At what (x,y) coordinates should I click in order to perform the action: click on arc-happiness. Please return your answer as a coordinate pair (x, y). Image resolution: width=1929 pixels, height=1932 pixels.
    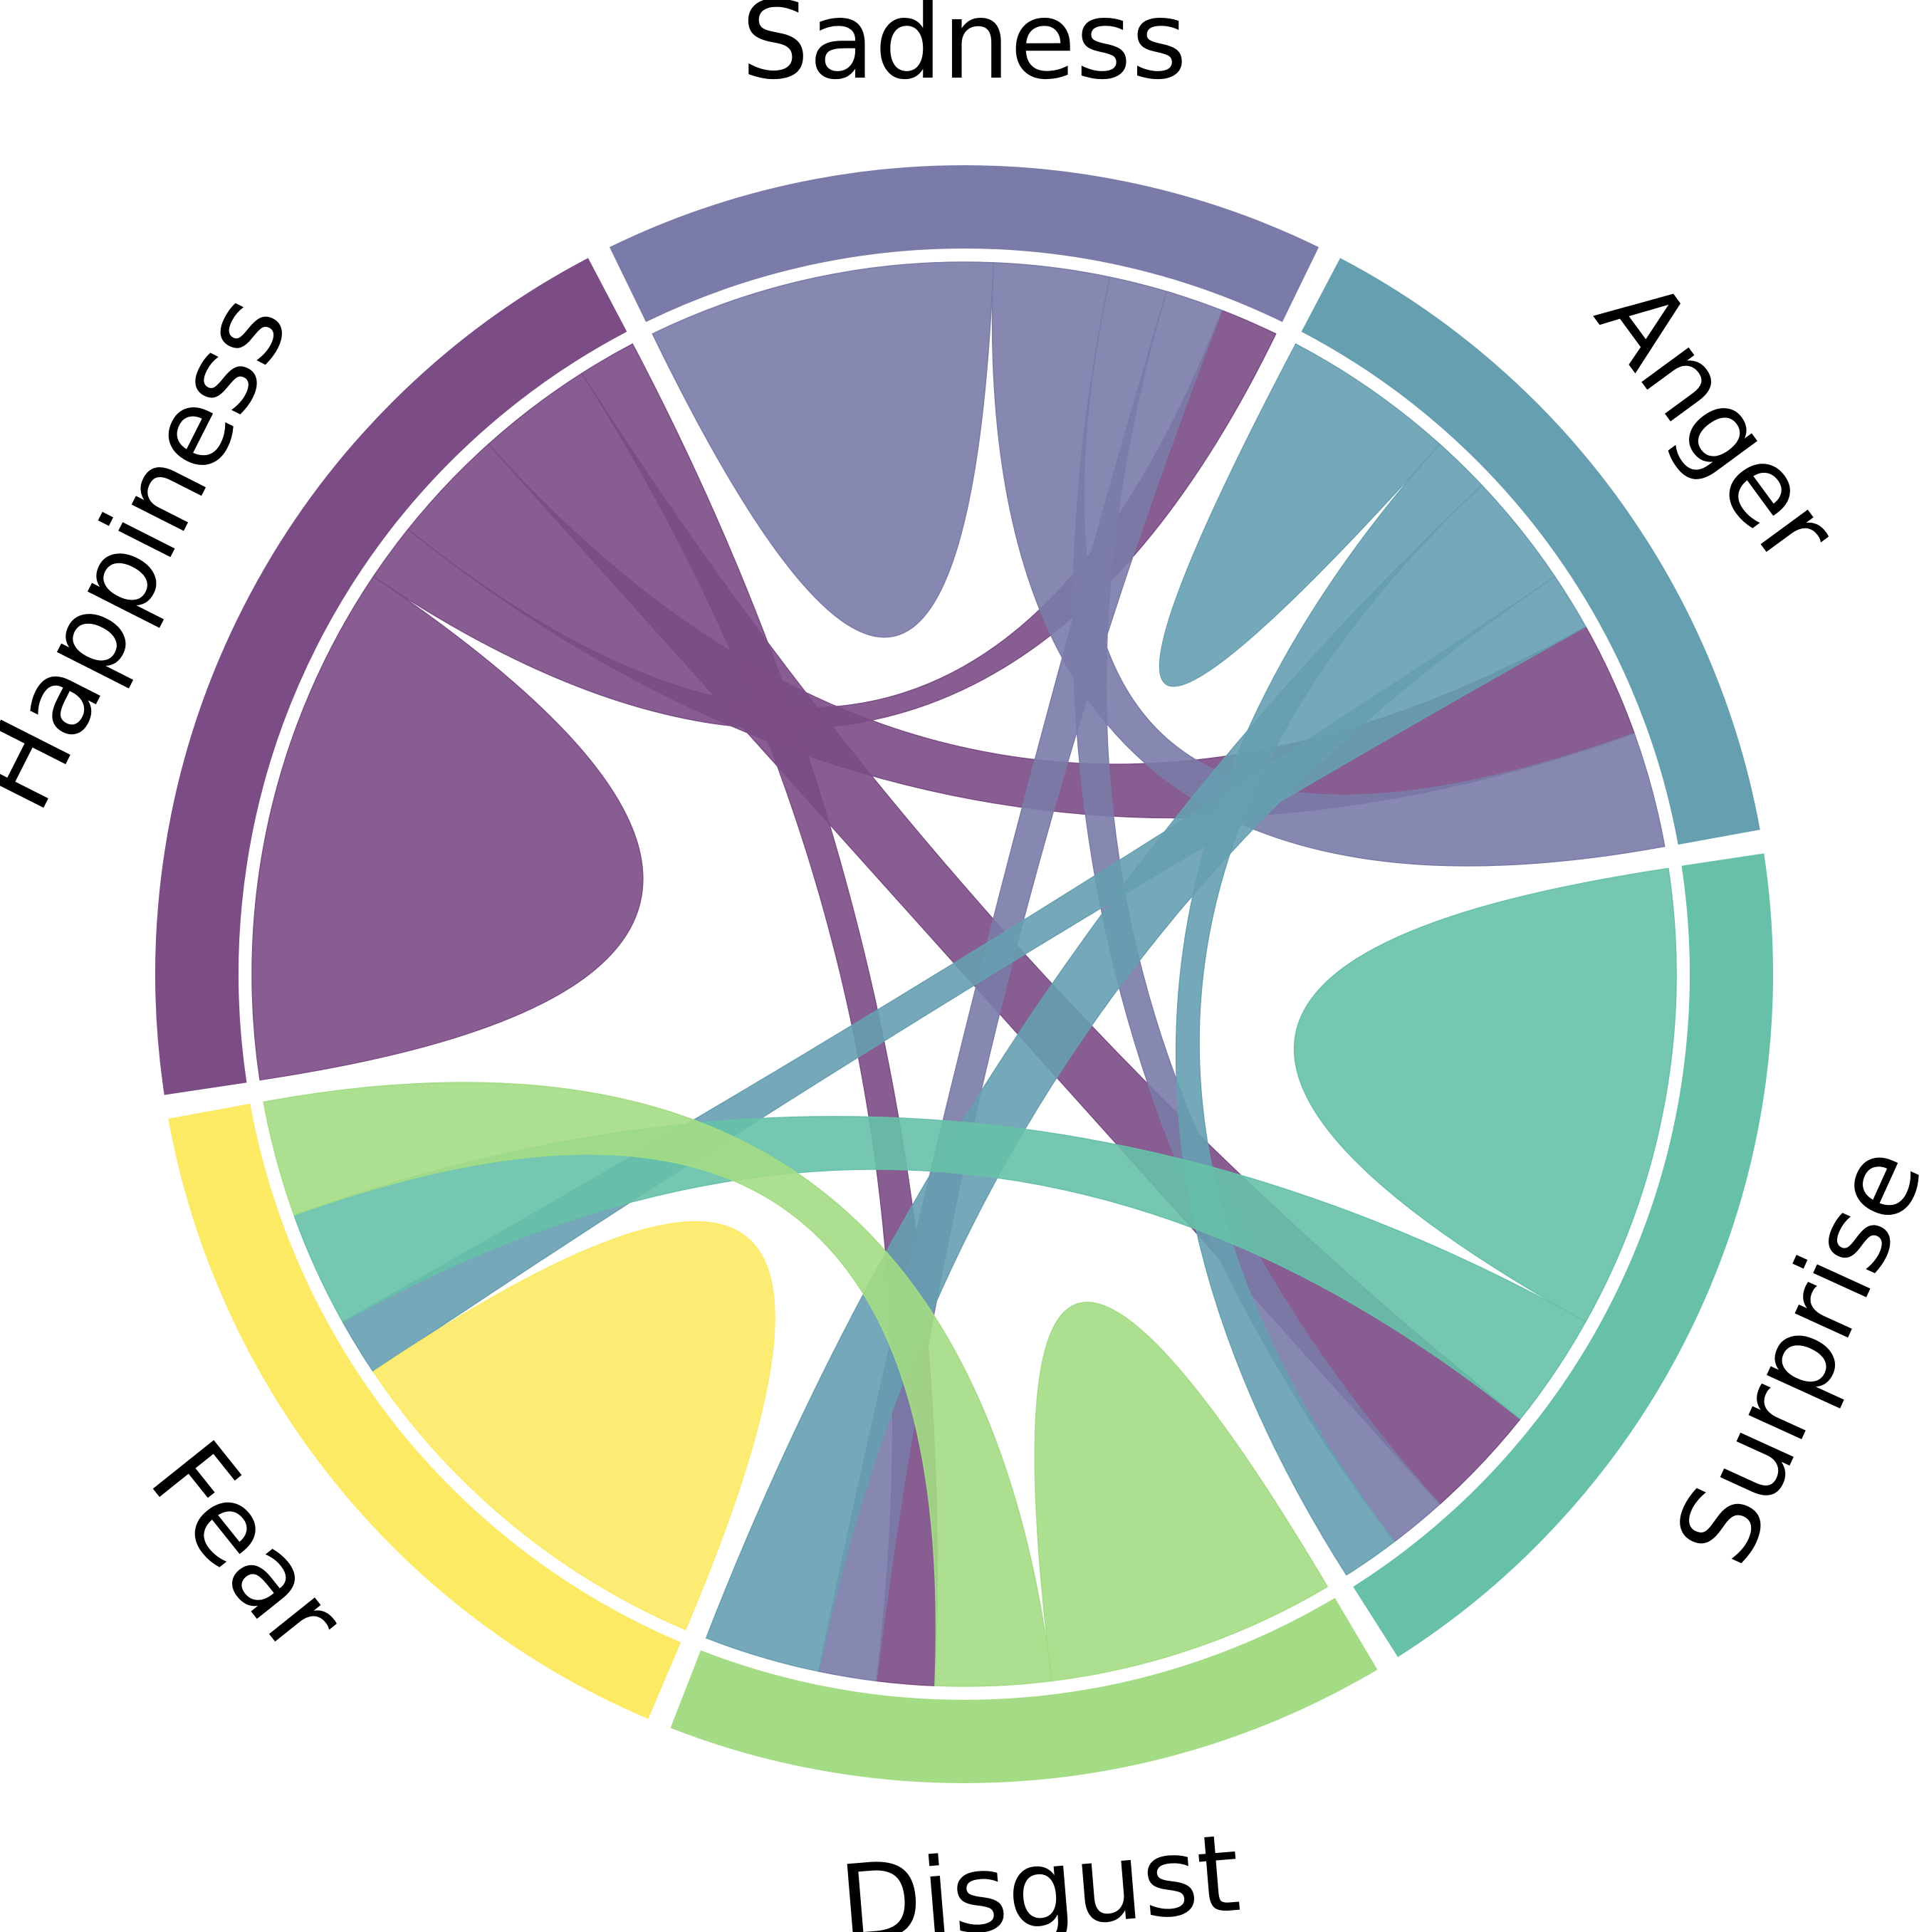
    Looking at the image, I should click on (391, 676).